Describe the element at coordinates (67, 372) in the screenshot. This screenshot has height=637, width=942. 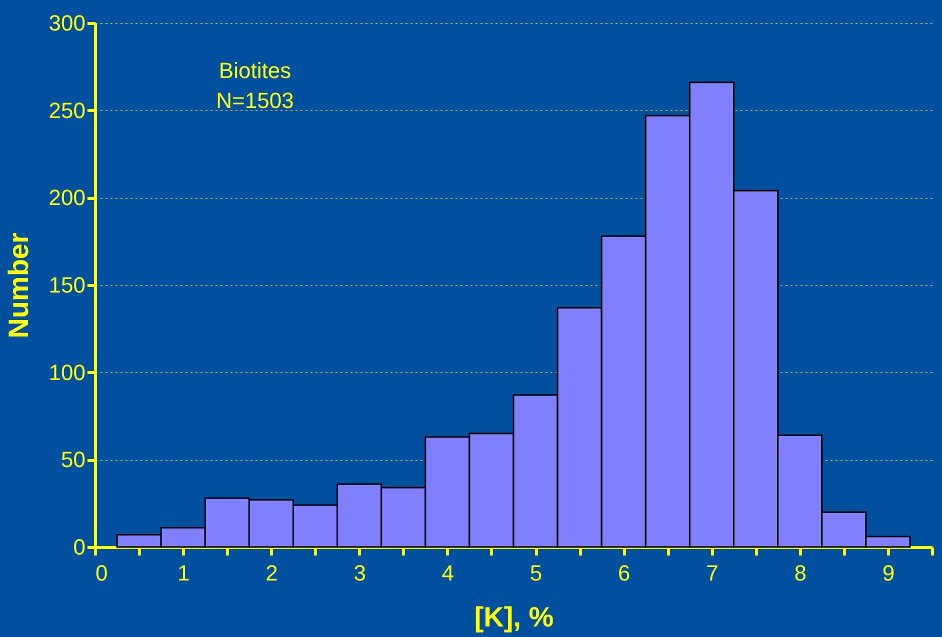
I see `y-tick-label: 100` at that location.